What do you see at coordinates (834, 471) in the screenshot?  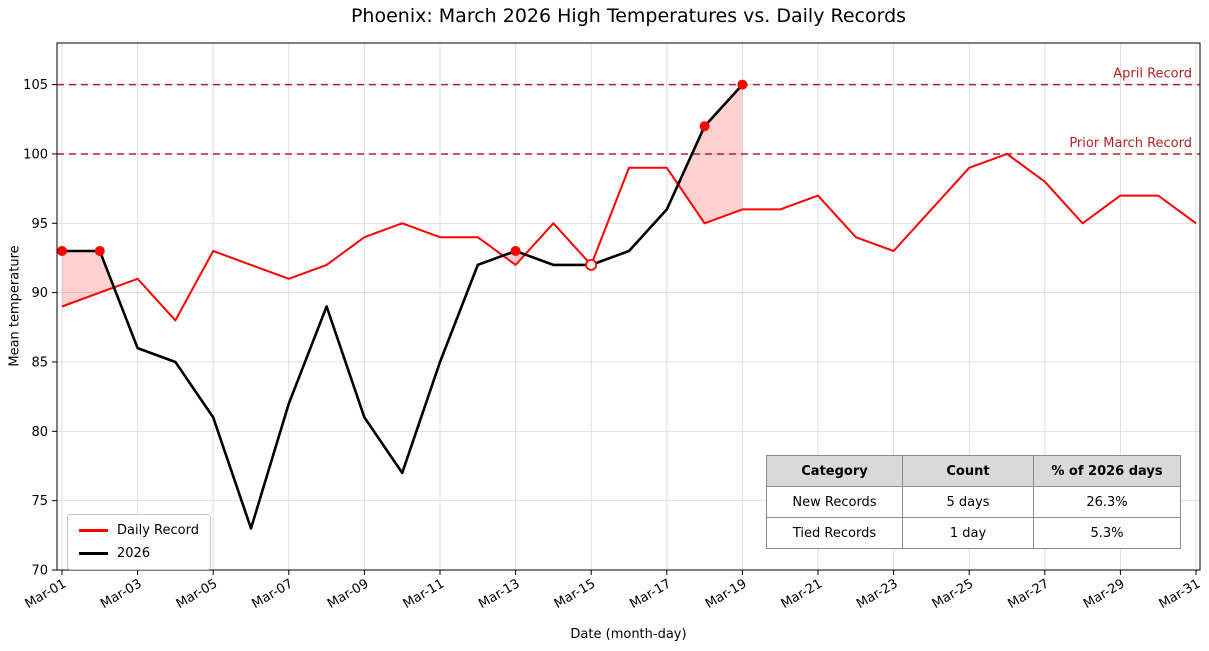 I see `table-header-category: Category` at bounding box center [834, 471].